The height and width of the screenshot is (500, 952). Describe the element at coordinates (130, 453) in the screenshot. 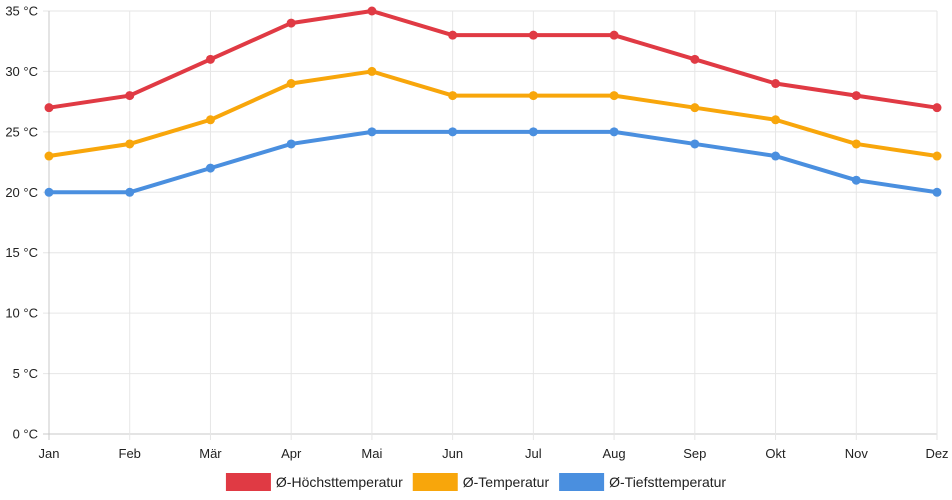

I see `x-tick-label: Feb` at that location.